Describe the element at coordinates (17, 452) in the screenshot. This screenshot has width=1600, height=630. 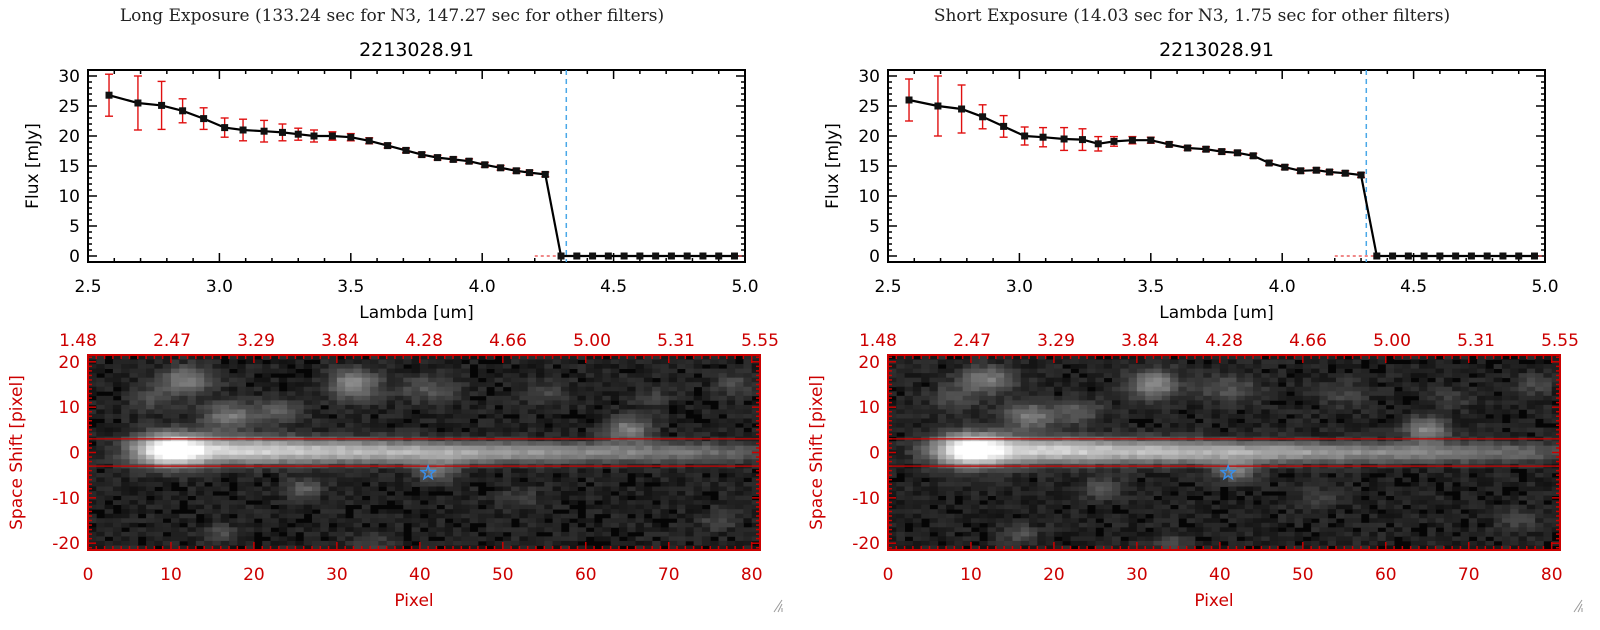
I see `image-y-axis-label: Space Shift [pixel]` at that location.